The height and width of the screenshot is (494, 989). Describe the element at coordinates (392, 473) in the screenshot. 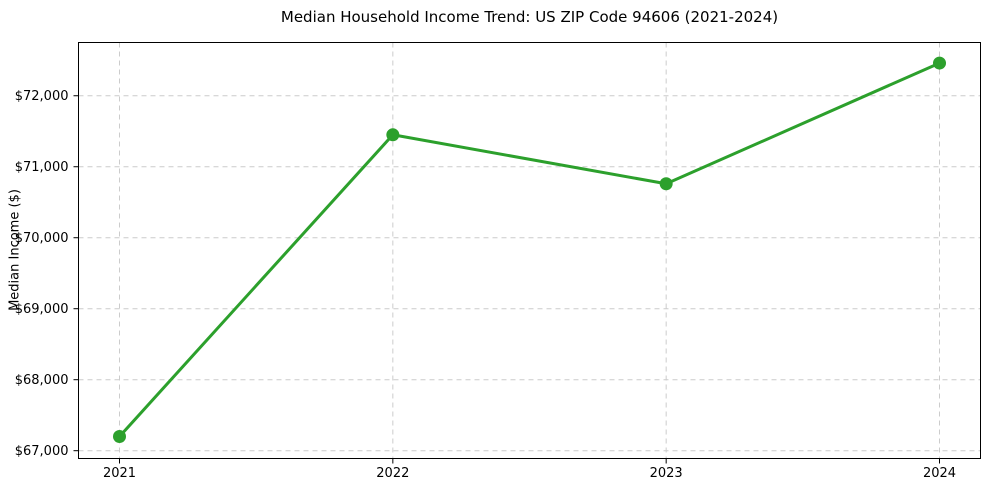

I see `x-tick-label: 2022` at that location.